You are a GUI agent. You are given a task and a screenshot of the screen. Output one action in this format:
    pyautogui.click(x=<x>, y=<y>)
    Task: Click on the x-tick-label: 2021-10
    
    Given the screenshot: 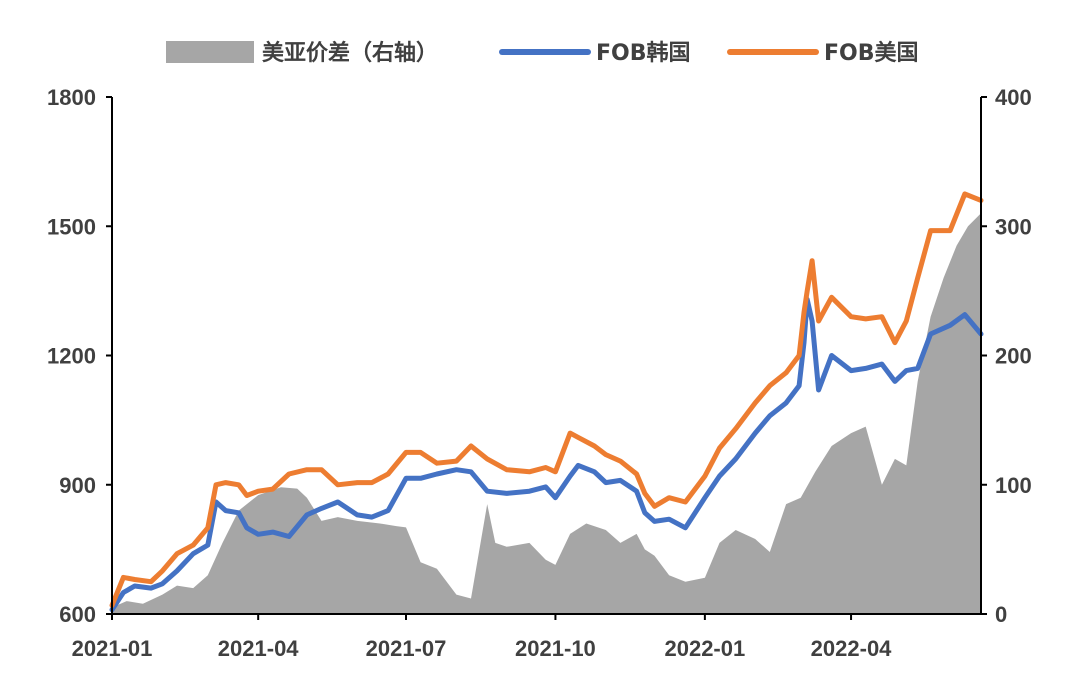 What is the action you would take?
    pyautogui.click(x=555, y=648)
    